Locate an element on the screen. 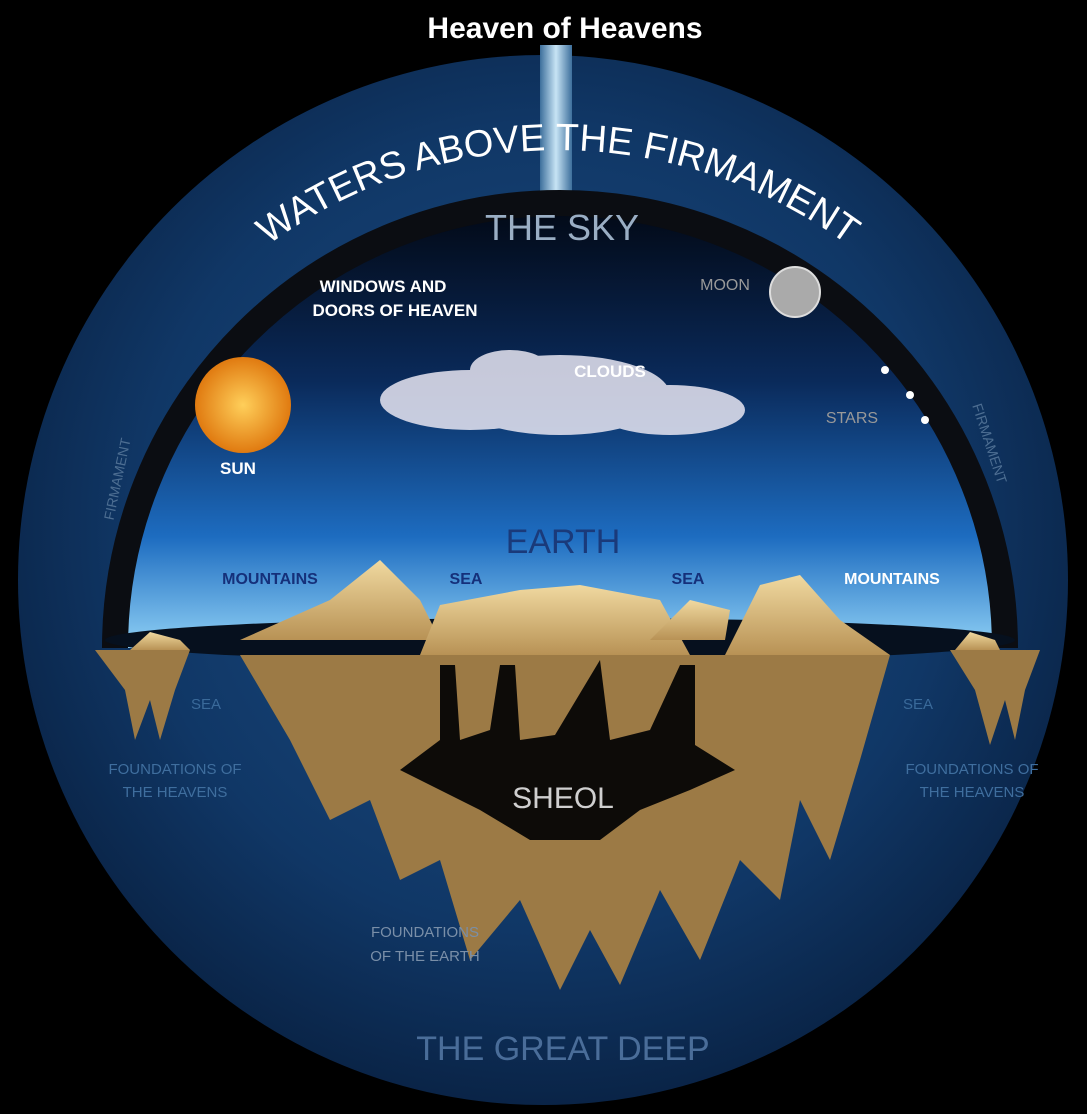 The width and height of the screenshot is (1087, 1114). stars is located at coordinates (905, 395).